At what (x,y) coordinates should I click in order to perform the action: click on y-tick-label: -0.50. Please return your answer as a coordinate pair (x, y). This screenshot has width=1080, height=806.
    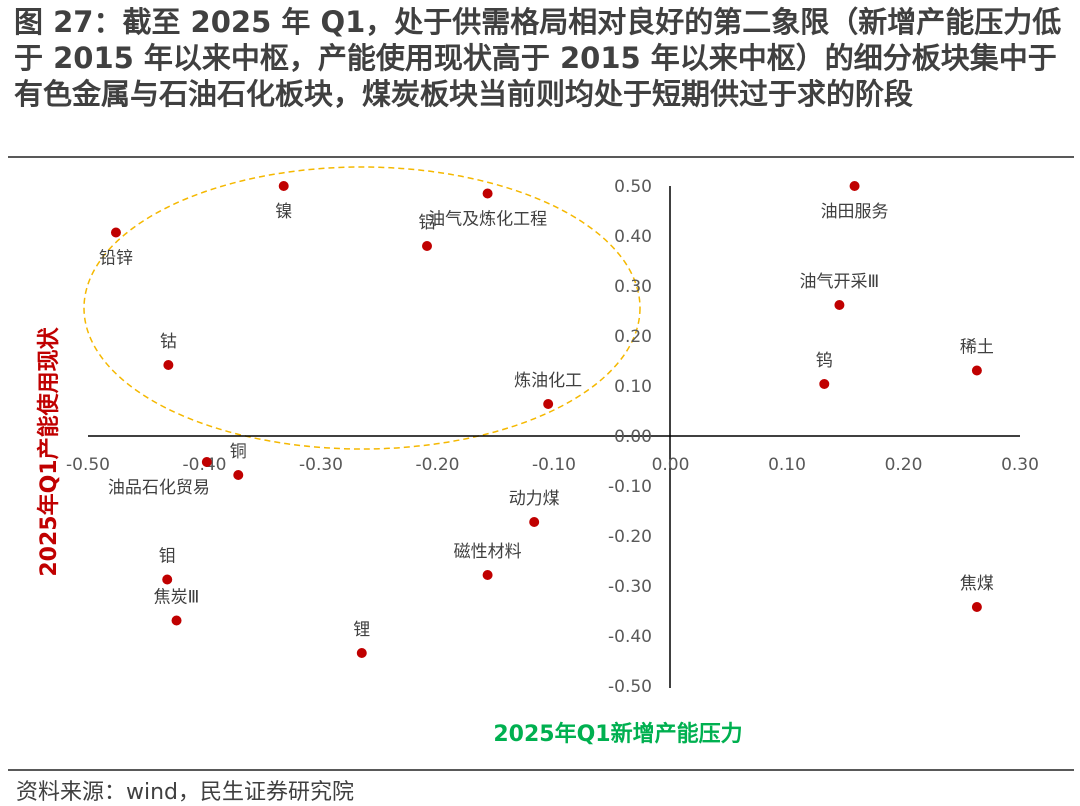
    Looking at the image, I should click on (630, 687).